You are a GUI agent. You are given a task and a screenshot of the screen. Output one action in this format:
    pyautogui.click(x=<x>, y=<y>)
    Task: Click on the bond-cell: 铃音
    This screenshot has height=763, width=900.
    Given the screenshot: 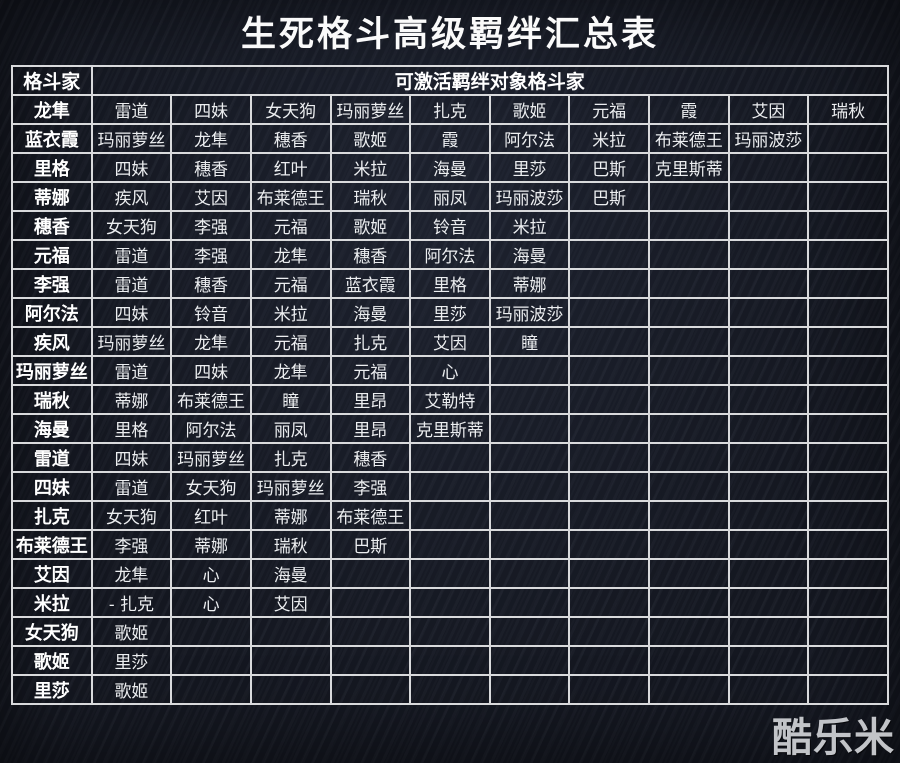 What is the action you would take?
    pyautogui.click(x=450, y=225)
    